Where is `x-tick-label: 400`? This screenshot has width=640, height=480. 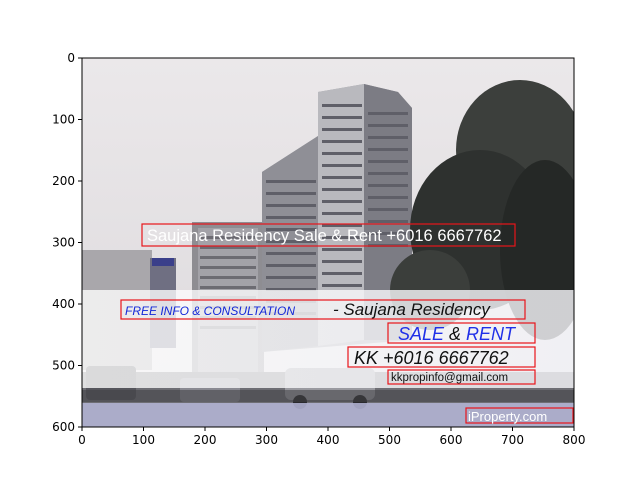
x-tick-label: 400 is located at coordinates (328, 440).